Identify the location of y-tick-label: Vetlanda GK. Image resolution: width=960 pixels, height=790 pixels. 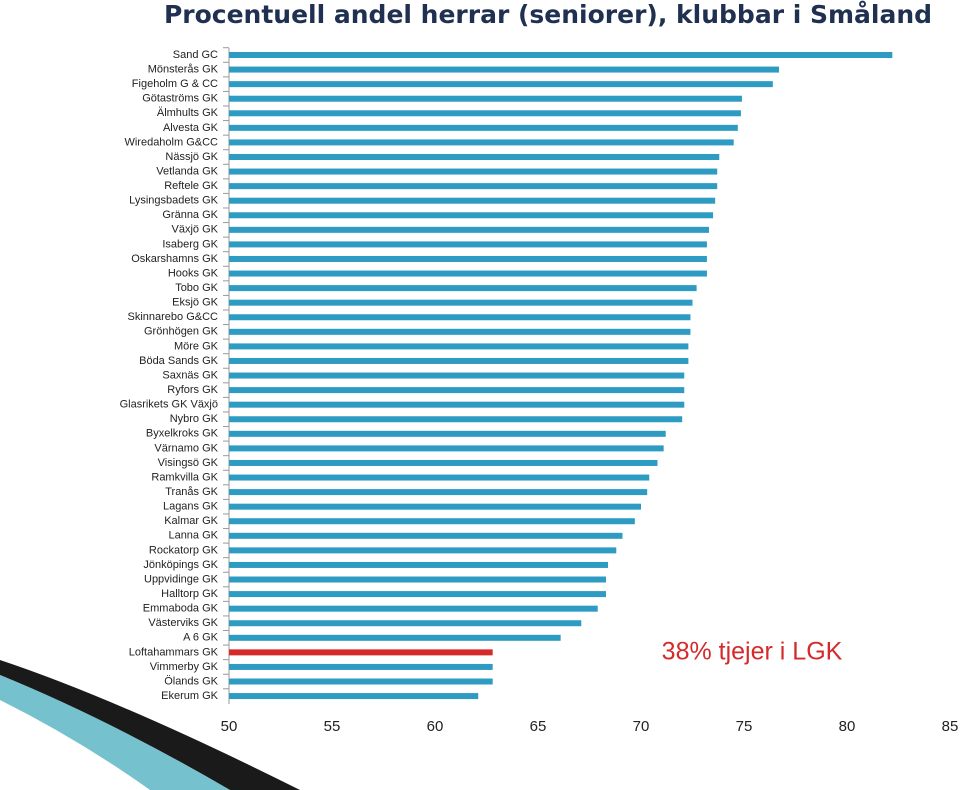
(187, 171).